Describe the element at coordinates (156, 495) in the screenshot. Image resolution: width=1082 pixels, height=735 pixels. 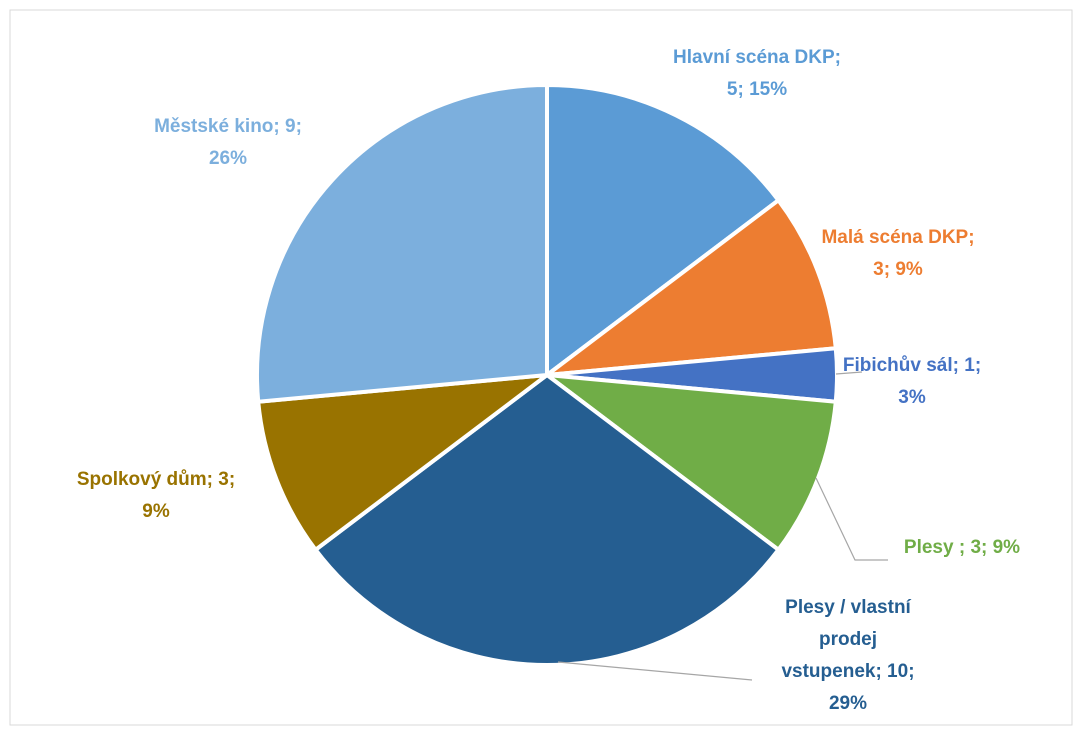
I see `data-label: Spolkový dům; 3; 9%` at that location.